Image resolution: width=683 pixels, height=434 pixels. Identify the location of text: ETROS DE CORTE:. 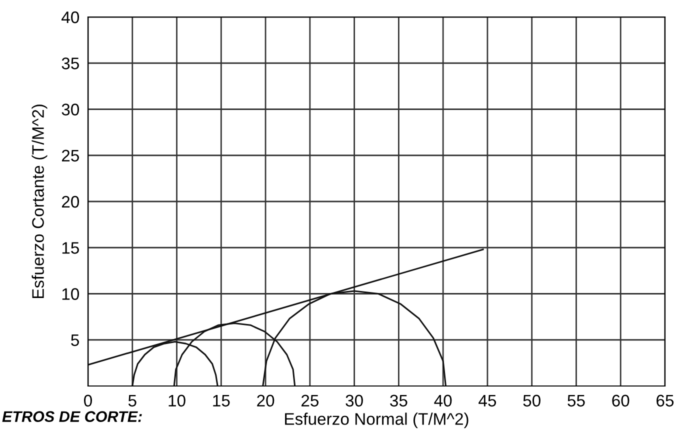
(72, 416).